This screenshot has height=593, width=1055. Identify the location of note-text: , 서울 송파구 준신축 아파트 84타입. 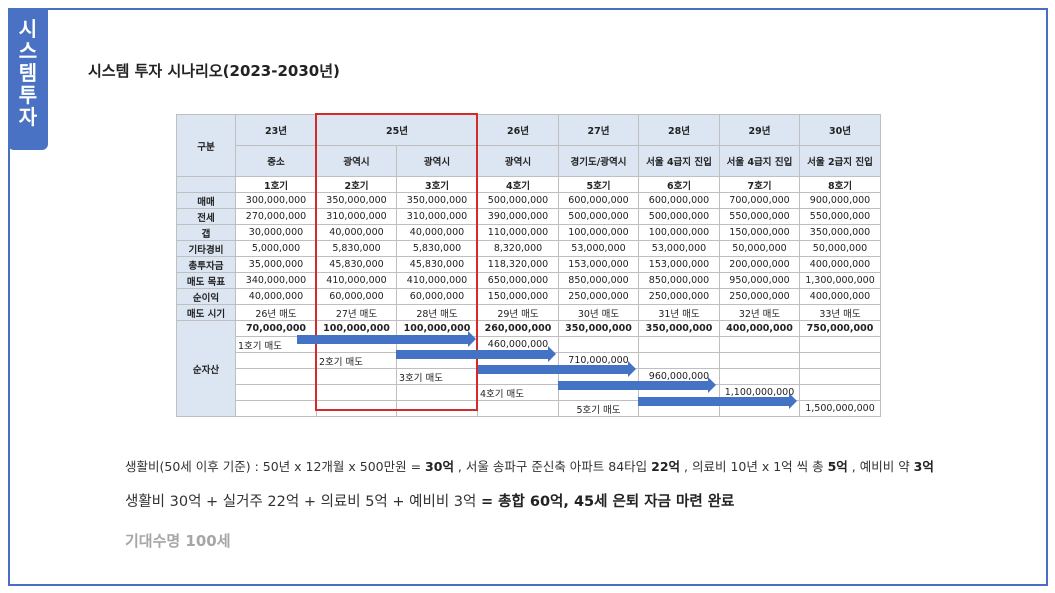
(552, 466).